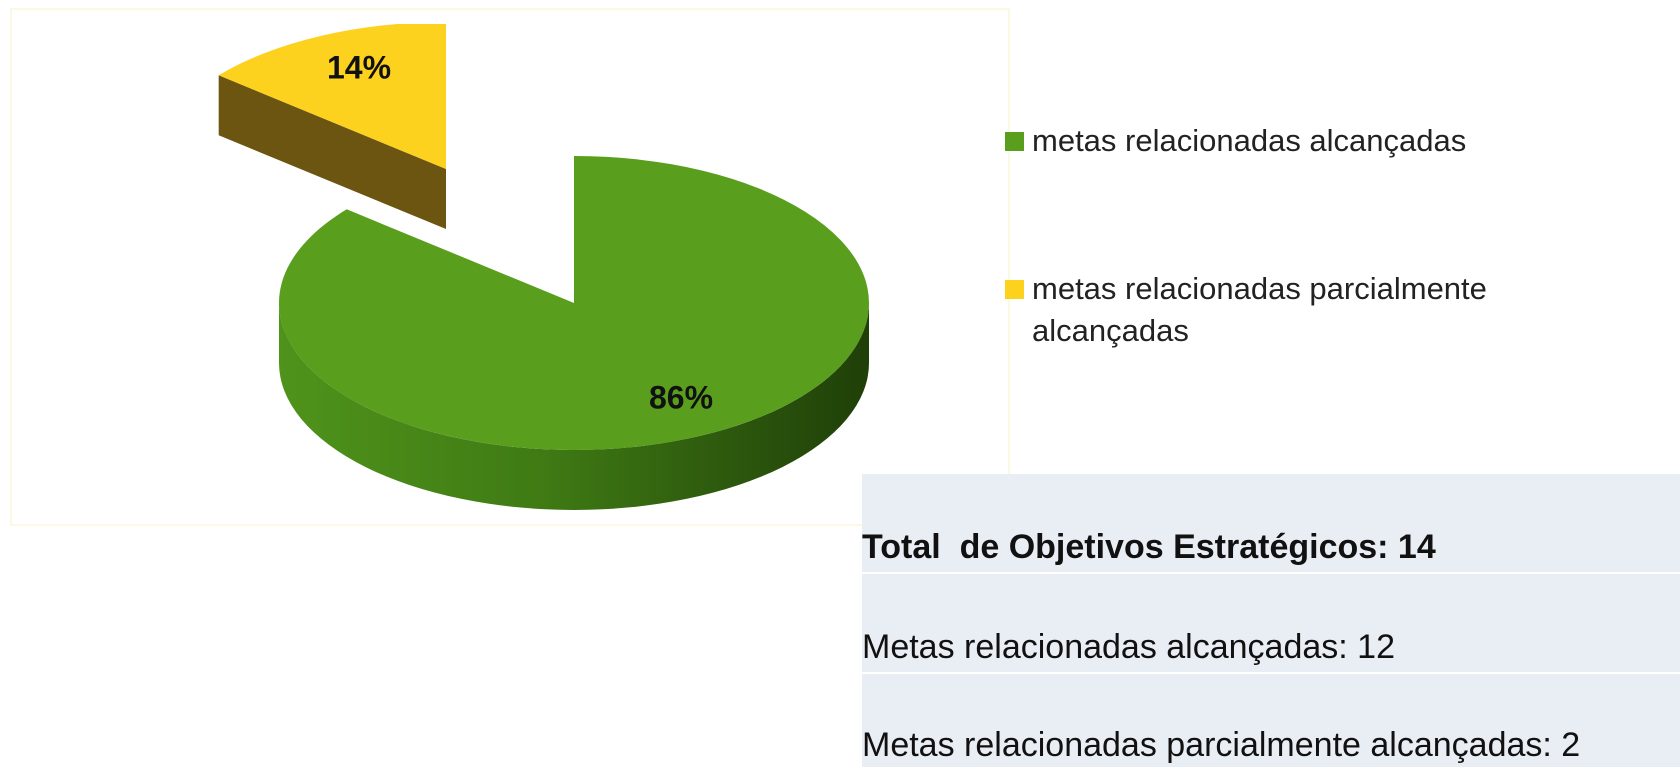 This screenshot has height=767, width=1680. What do you see at coordinates (1128, 647) in the screenshot?
I see `summary-row: Metas relacionadas alcançadas: 12` at bounding box center [1128, 647].